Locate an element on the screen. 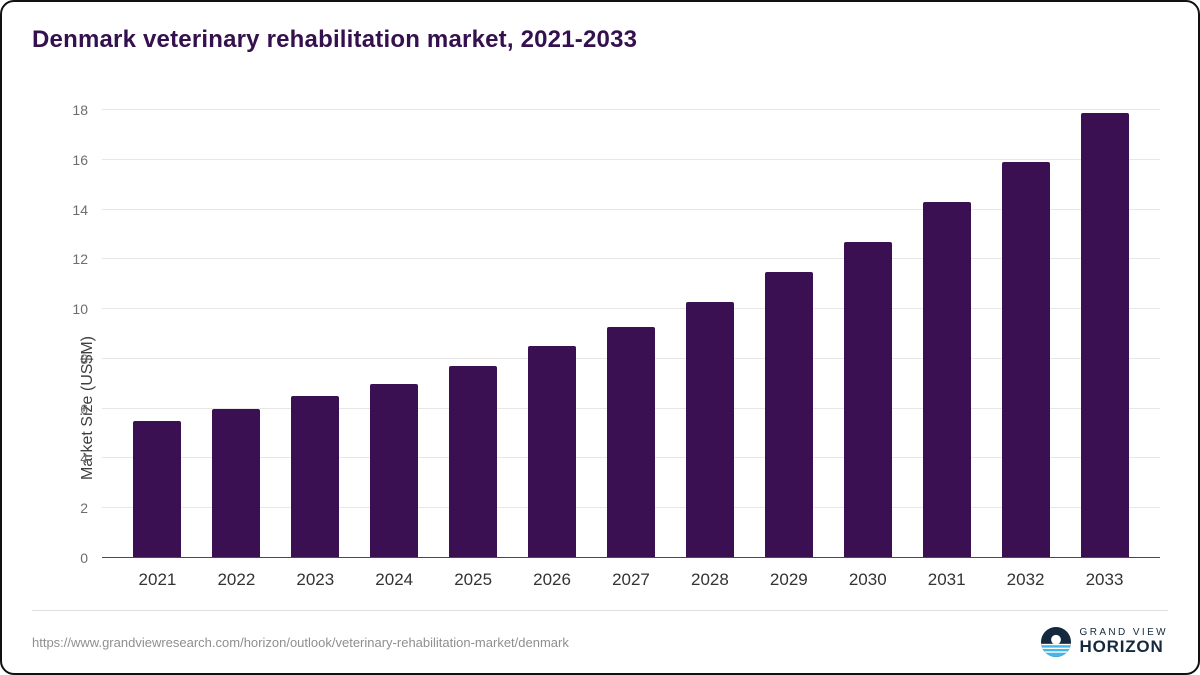 The image size is (1200, 675). y-tick-label: 0 is located at coordinates (84, 558).